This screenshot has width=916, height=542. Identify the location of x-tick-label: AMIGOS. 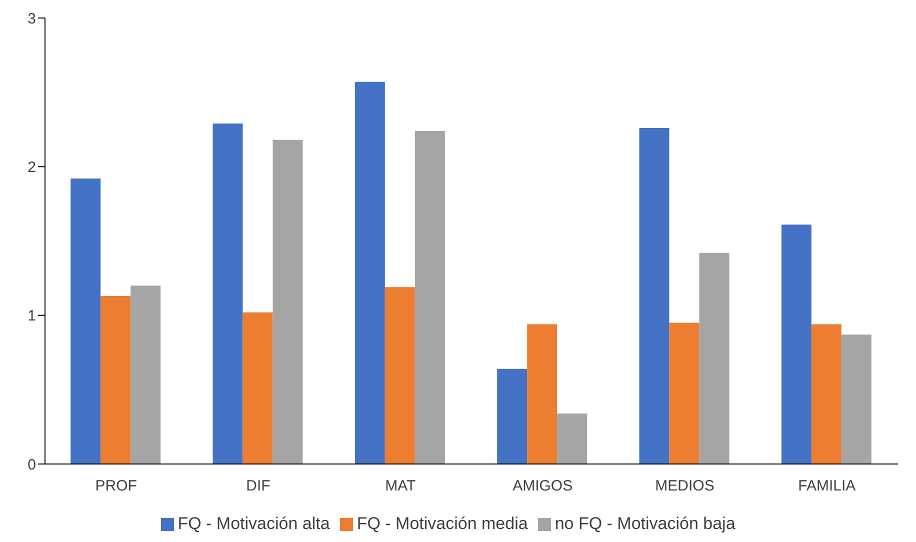
(542, 486).